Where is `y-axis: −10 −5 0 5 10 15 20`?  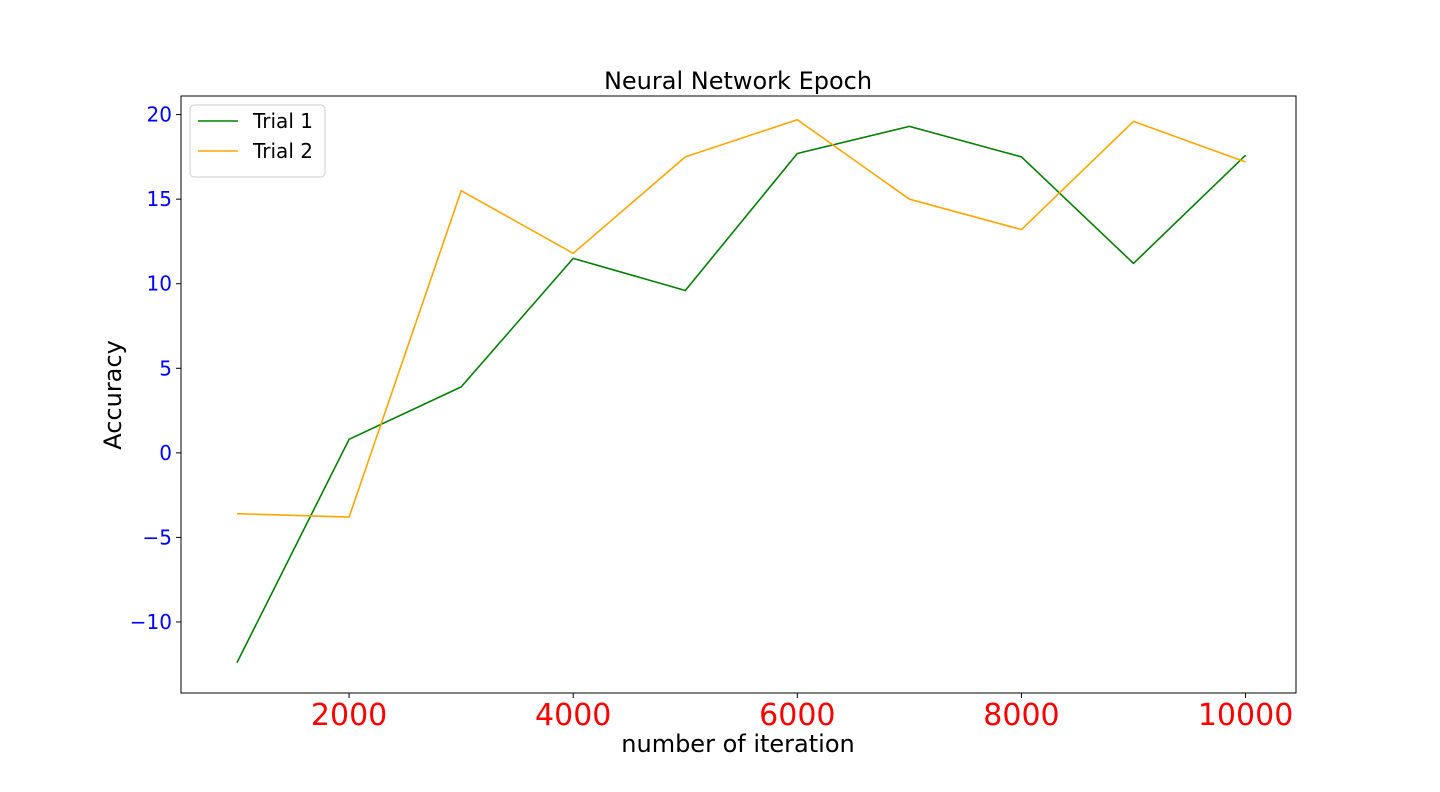 y-axis: −10 −5 0 5 10 15 20 is located at coordinates (155, 368).